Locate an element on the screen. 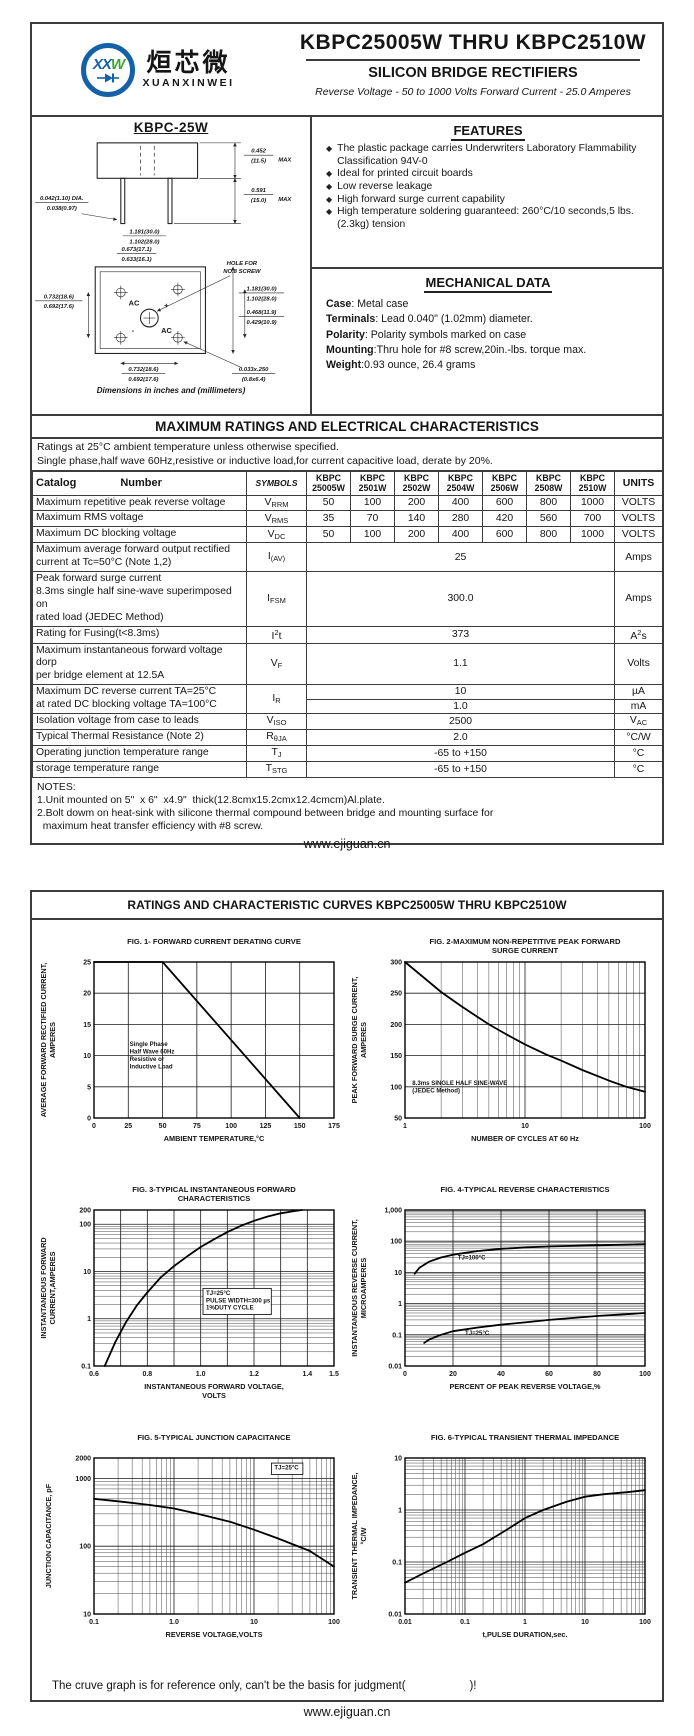 The height and width of the screenshot is (1736, 694). part-number-header: KBPC 2508W is located at coordinates (548, 483).